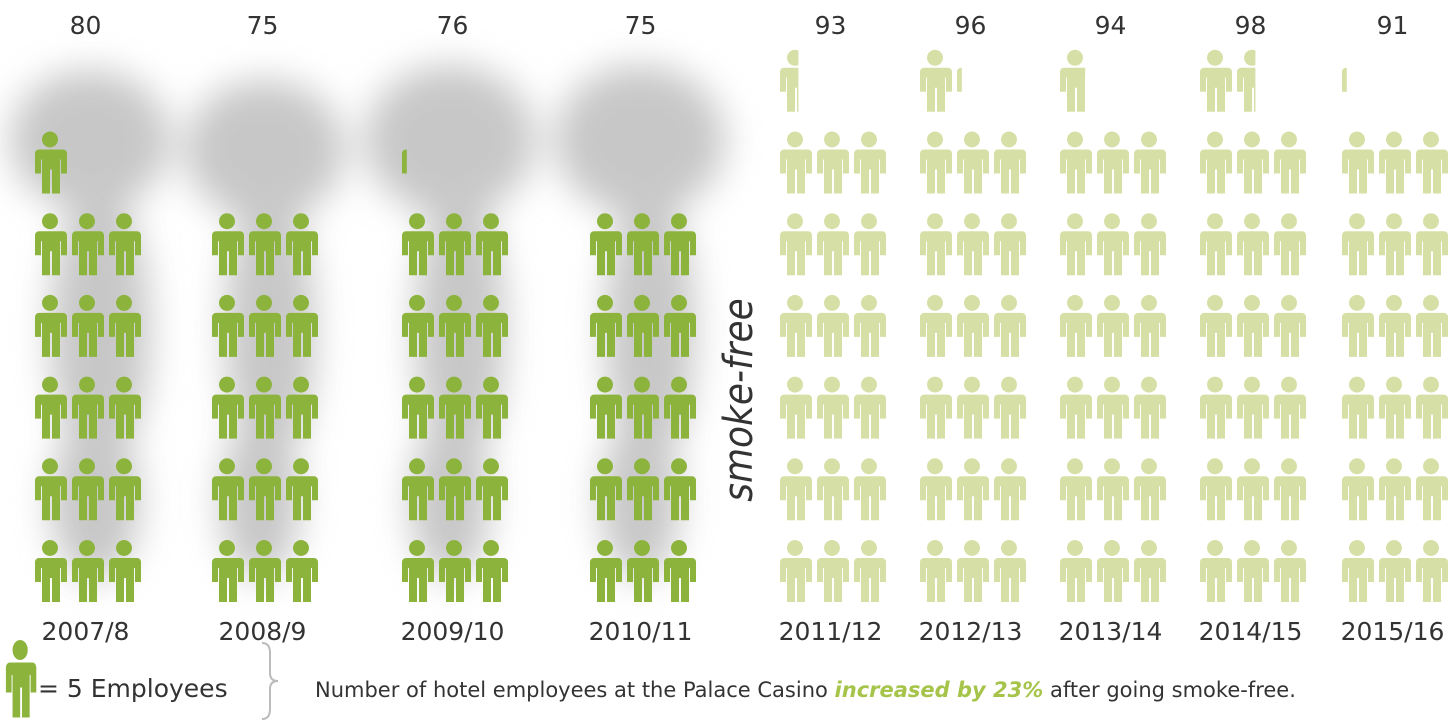  What do you see at coordinates (641, 631) in the screenshot?
I see `category-label: 2010/11` at bounding box center [641, 631].